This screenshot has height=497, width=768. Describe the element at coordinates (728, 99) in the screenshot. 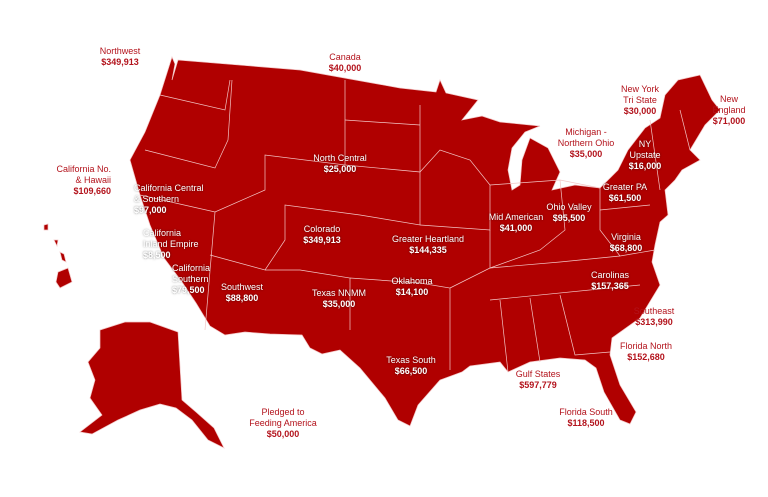

I see `region-name: New` at that location.